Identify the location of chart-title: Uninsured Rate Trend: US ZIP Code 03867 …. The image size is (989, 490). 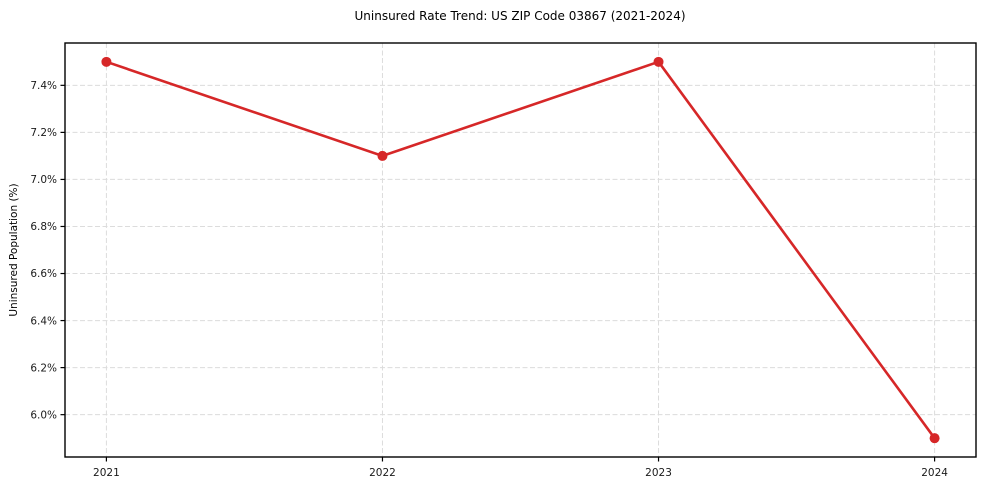
(520, 16).